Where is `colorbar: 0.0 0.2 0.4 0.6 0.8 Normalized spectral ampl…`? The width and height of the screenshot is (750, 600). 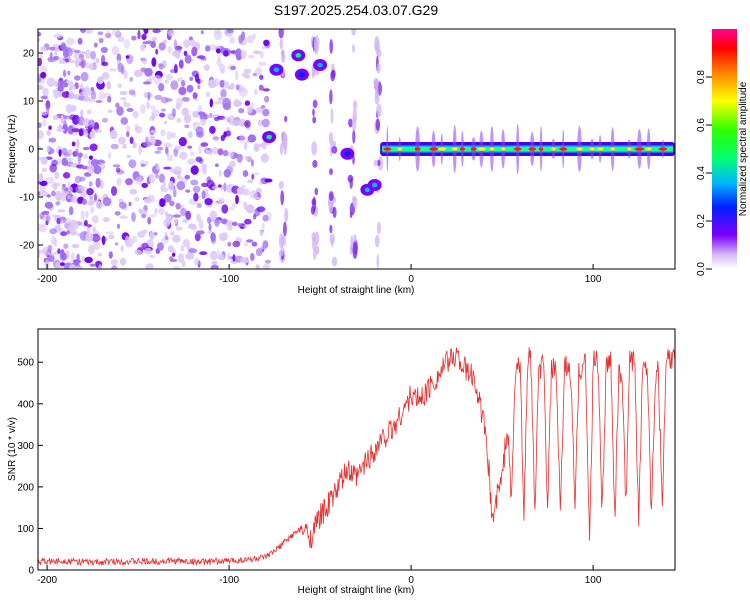 colorbar: 0.0 0.2 0.4 0.6 0.8 Normalized spectral ampl… is located at coordinates (722, 152).